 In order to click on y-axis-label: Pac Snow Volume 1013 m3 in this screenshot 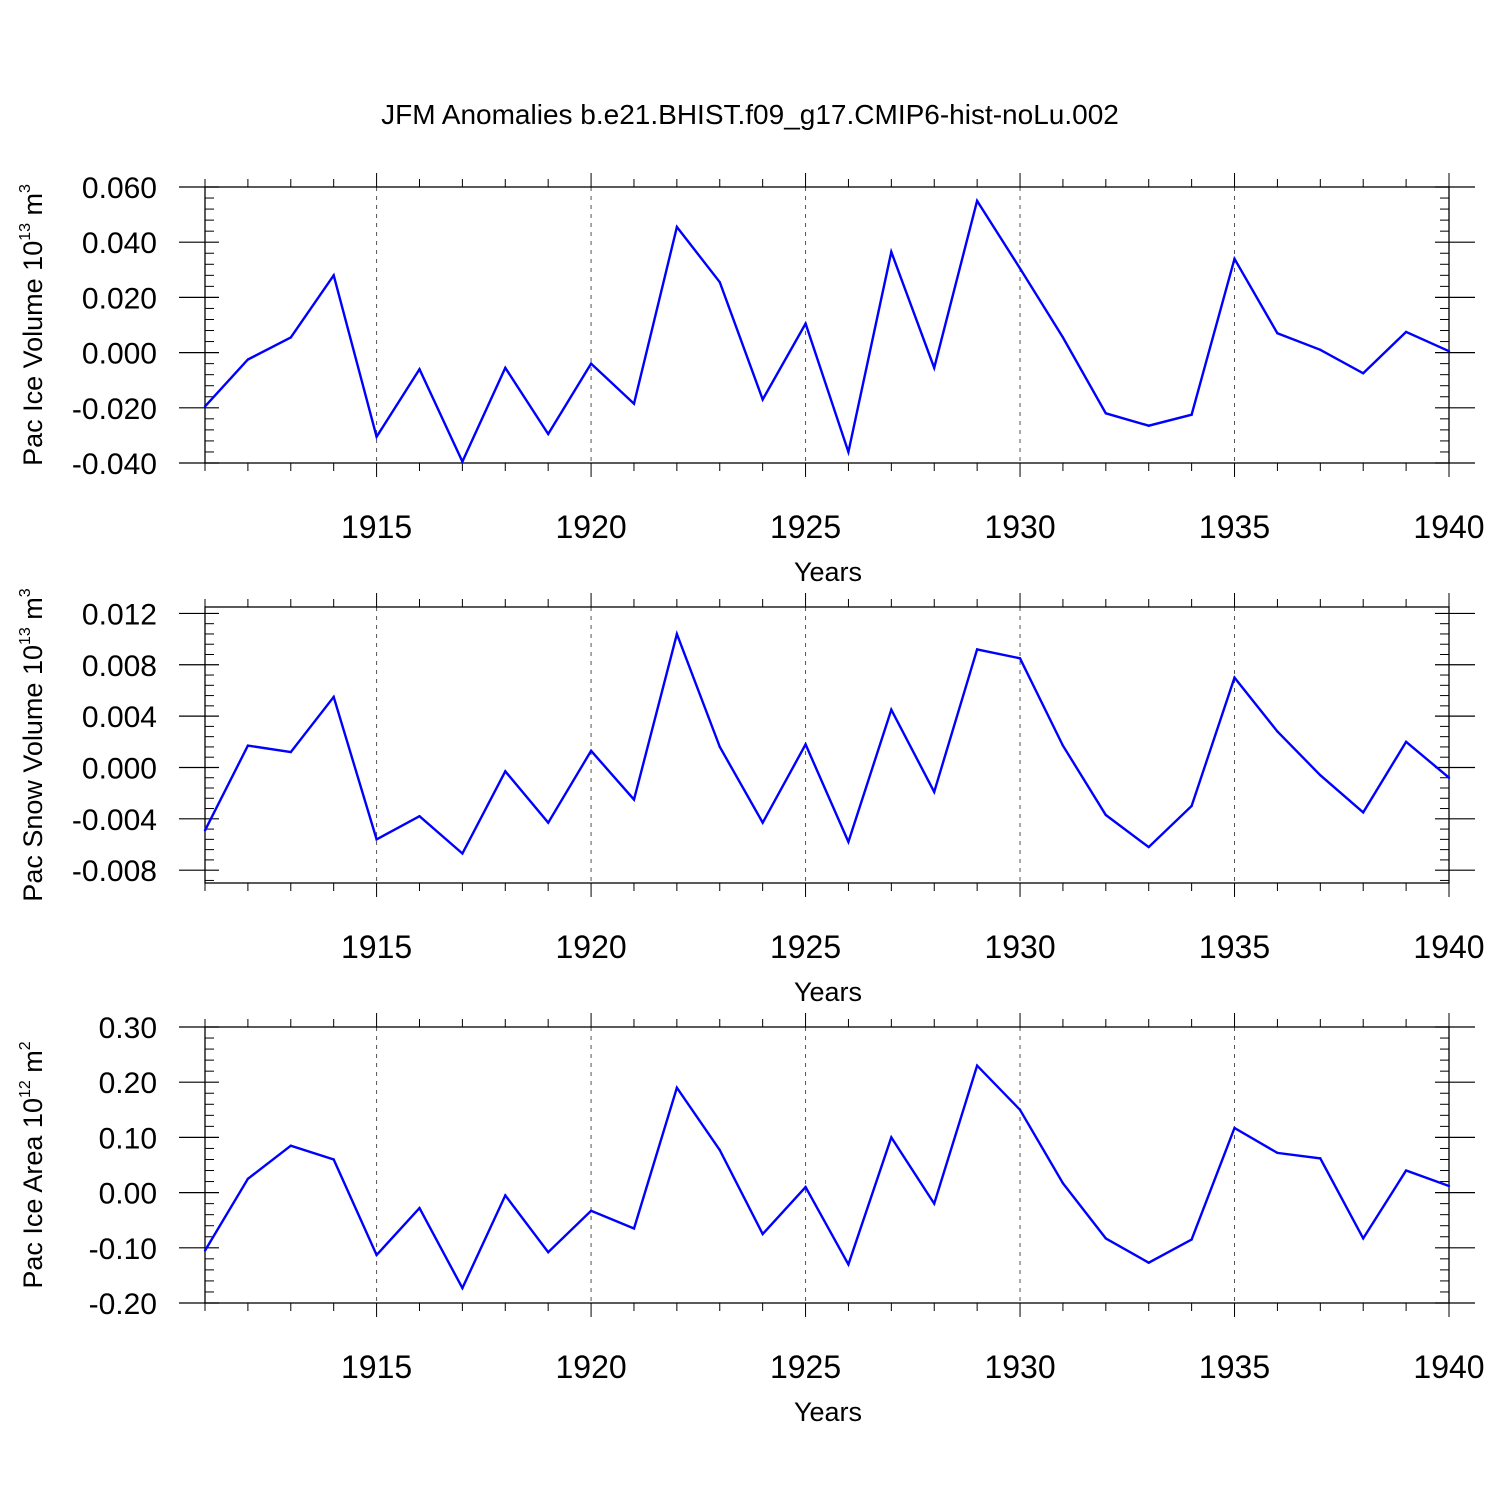, I will do `click(32, 744)`.